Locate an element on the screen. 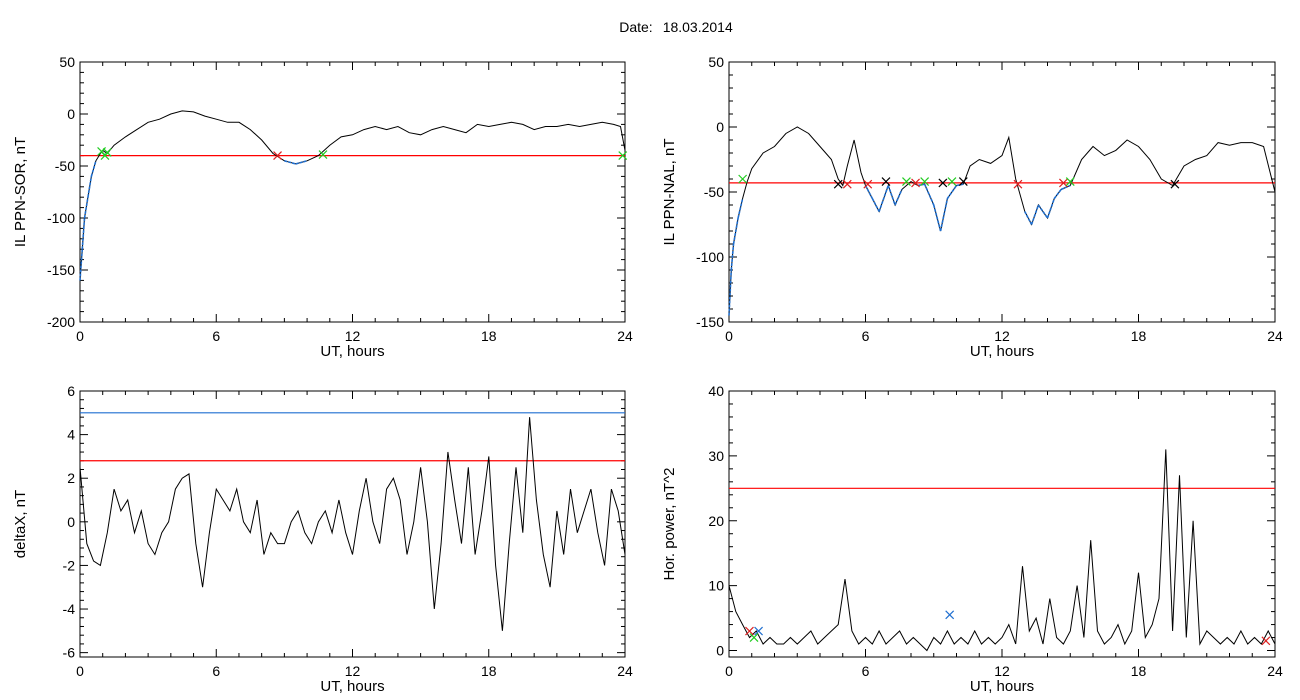 Image resolution: width=1300 pixels, height=700 pixels. date-value: 18.03.2014 is located at coordinates (697, 27).